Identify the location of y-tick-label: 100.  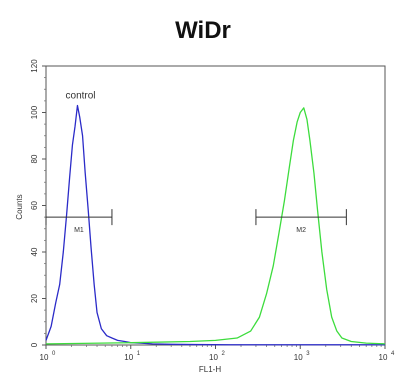
(34, 112).